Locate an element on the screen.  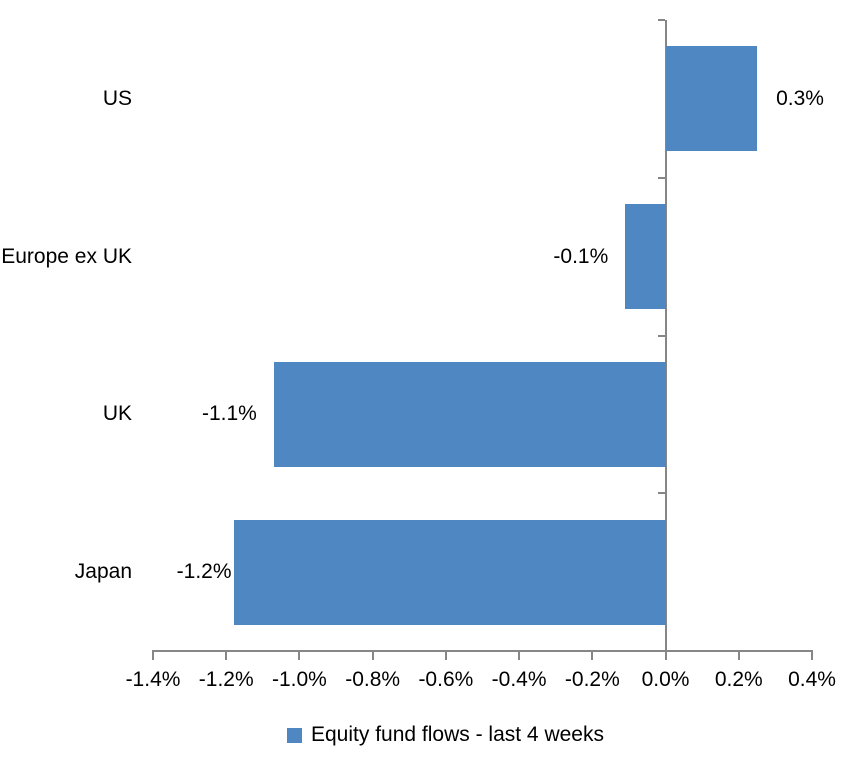
bar-data-label: -1.2% is located at coordinates (204, 572).